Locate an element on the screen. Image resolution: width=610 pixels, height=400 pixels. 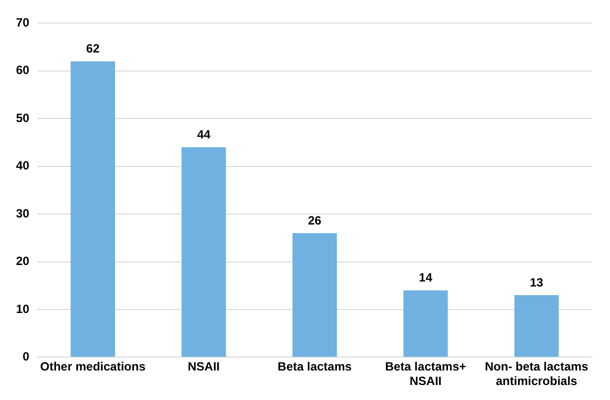
y-tick-label: 10 is located at coordinates (23, 309).